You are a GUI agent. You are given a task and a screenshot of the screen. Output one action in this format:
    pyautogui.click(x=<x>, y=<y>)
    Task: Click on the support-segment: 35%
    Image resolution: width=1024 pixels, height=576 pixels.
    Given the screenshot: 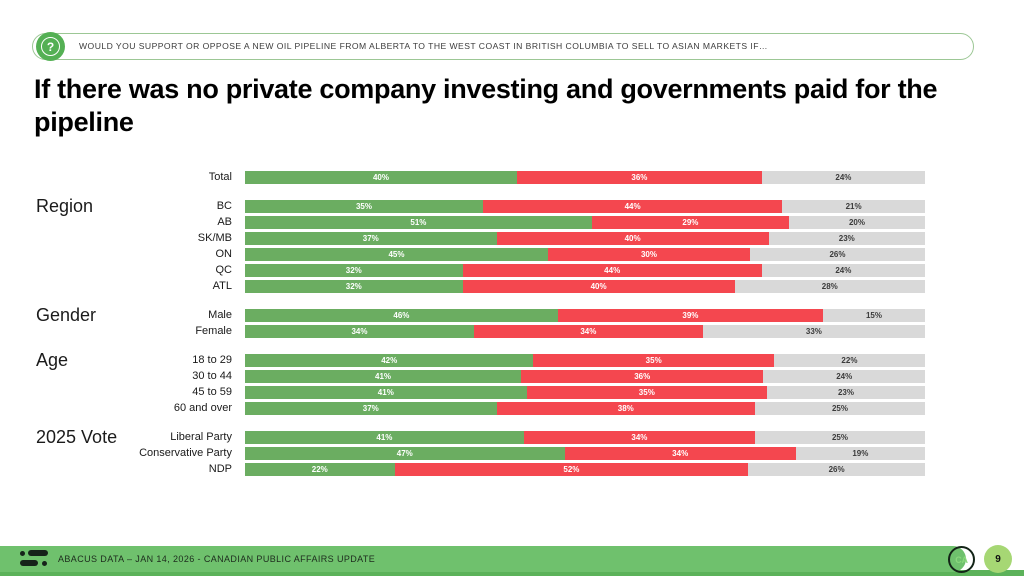 What is the action you would take?
    pyautogui.click(x=364, y=206)
    